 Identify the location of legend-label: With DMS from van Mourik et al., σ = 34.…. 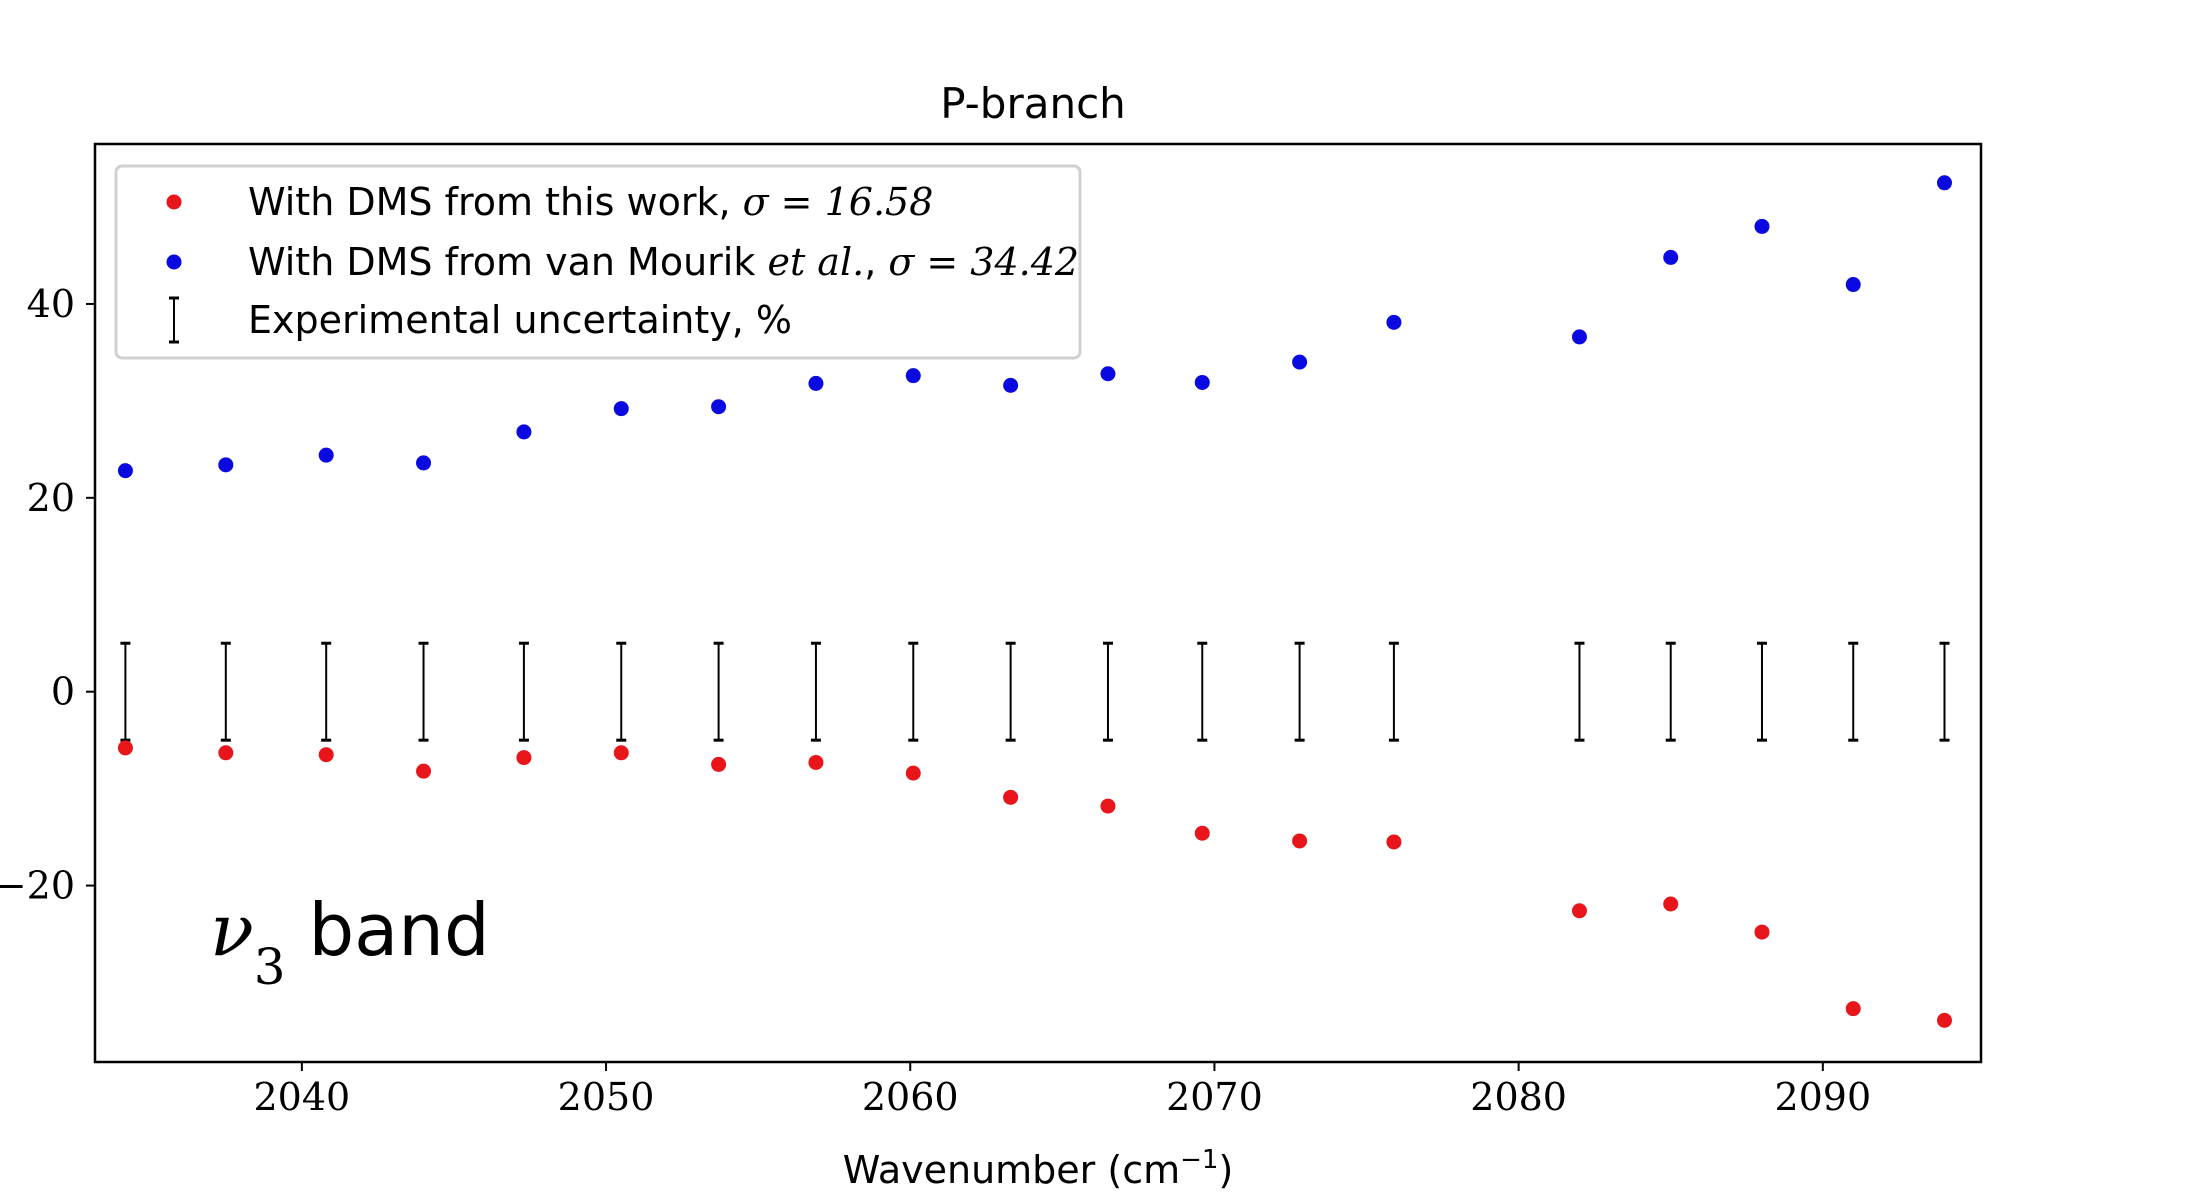
(663, 262).